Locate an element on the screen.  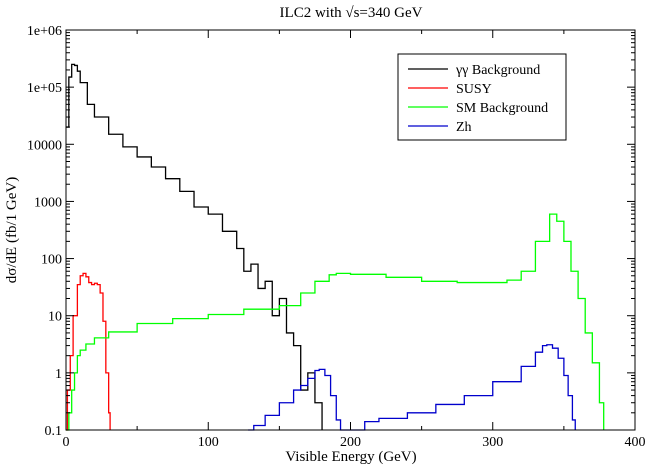
x-tick-label: 300 is located at coordinates (492, 442).